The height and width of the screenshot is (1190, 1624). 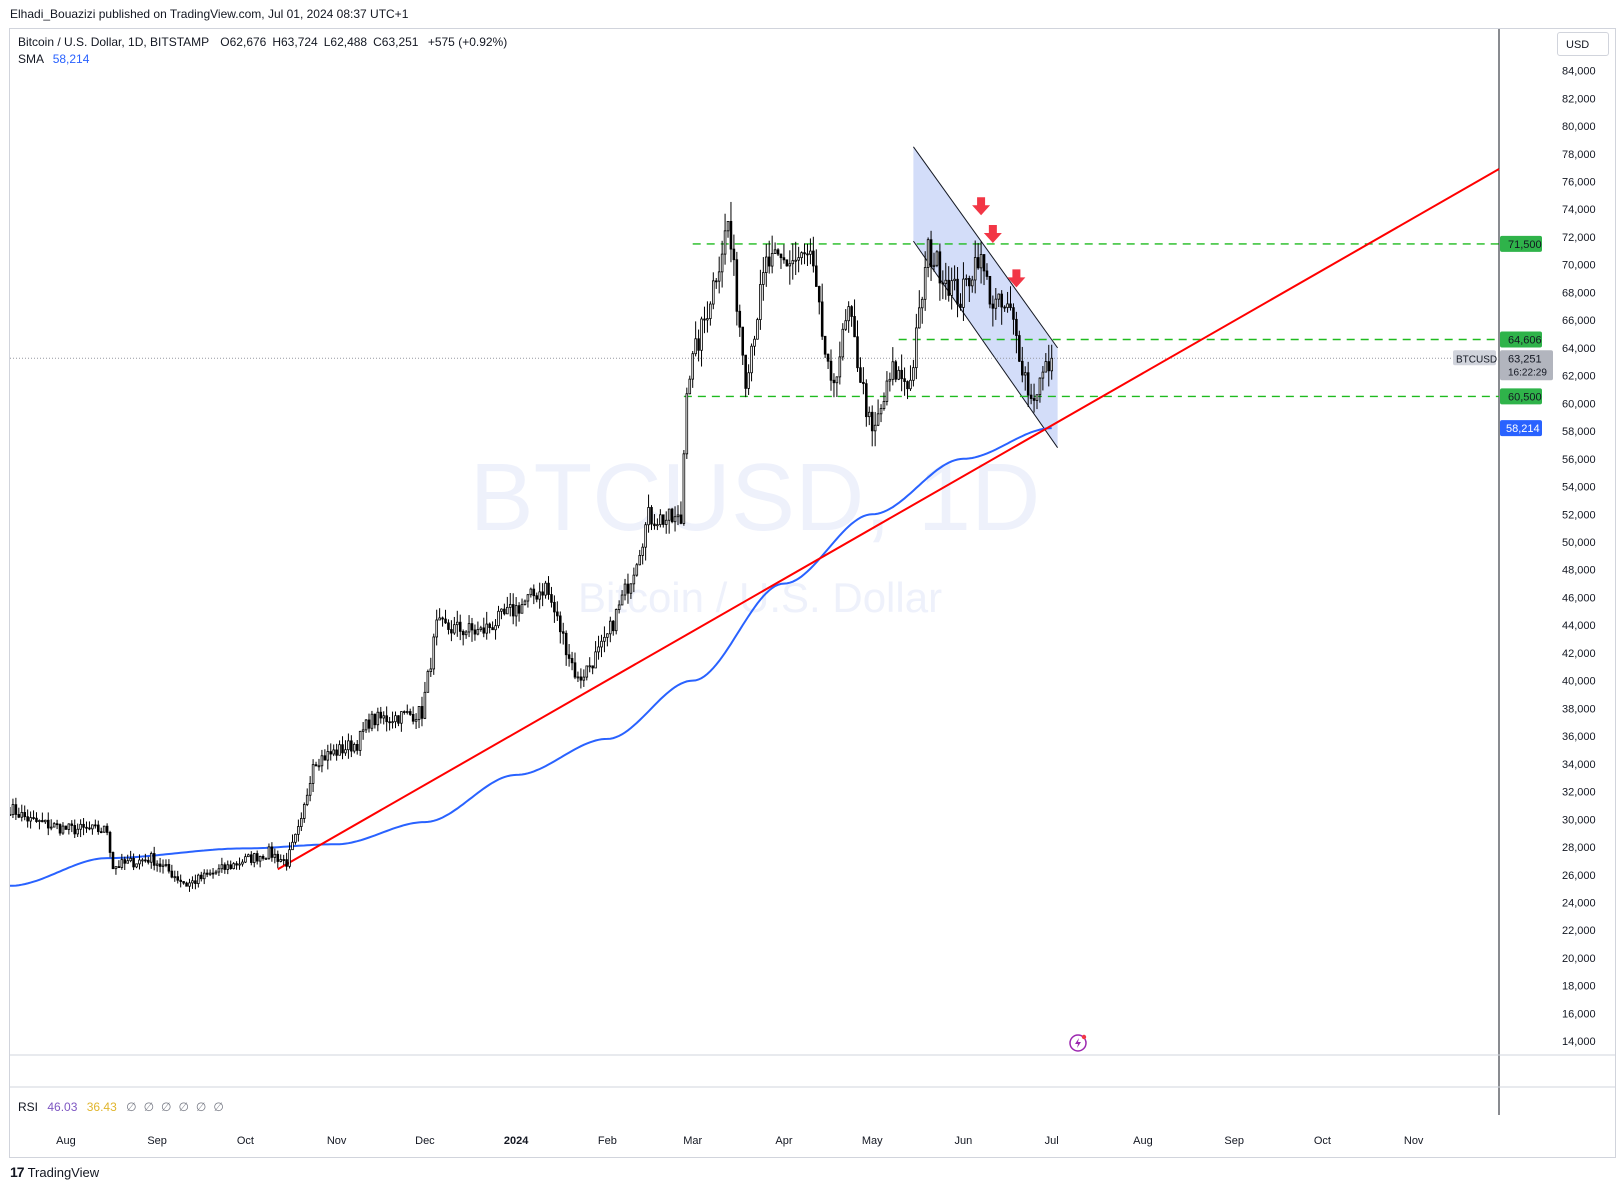 What do you see at coordinates (31, 59) in the screenshot?
I see `sma-label: SMA` at bounding box center [31, 59].